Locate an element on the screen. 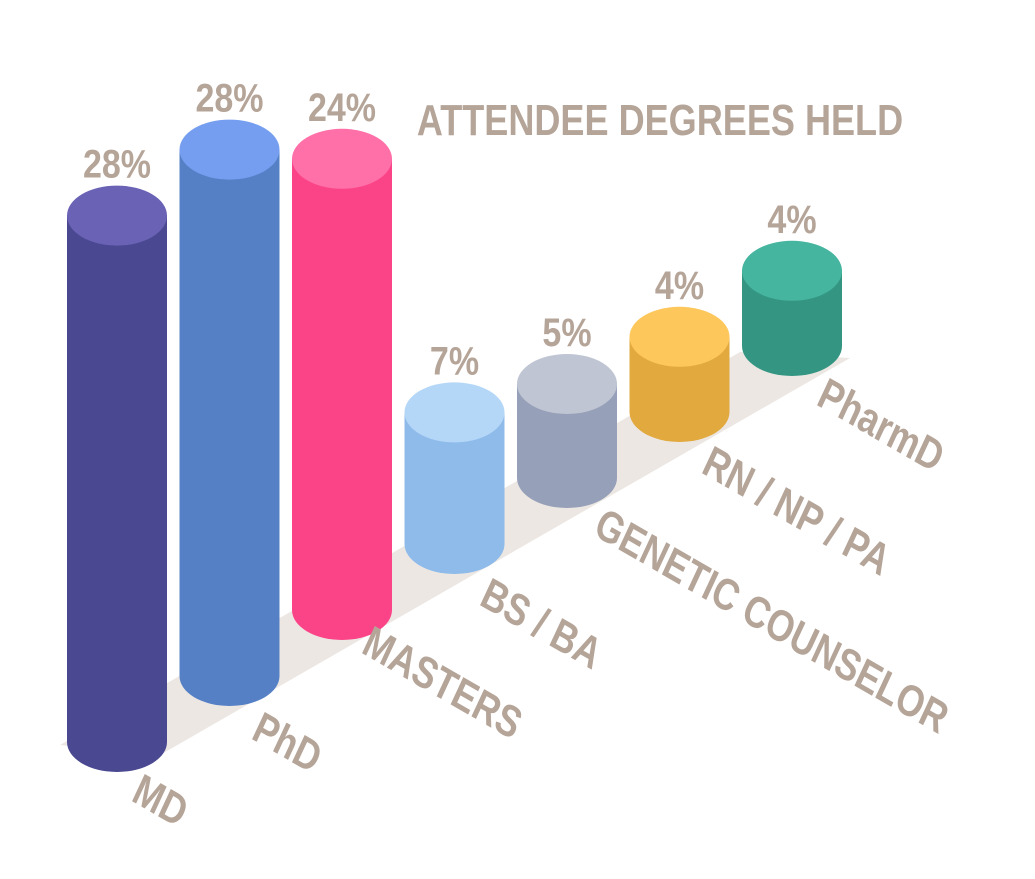 This screenshot has height=879, width=1035. bar-top-md is located at coordinates (117, 215).